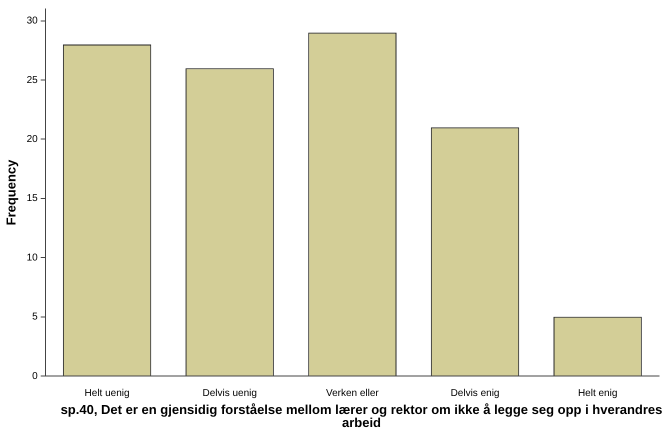 The image size is (663, 445). Describe the element at coordinates (35, 317) in the screenshot. I see `y-tick-label: 5` at that location.